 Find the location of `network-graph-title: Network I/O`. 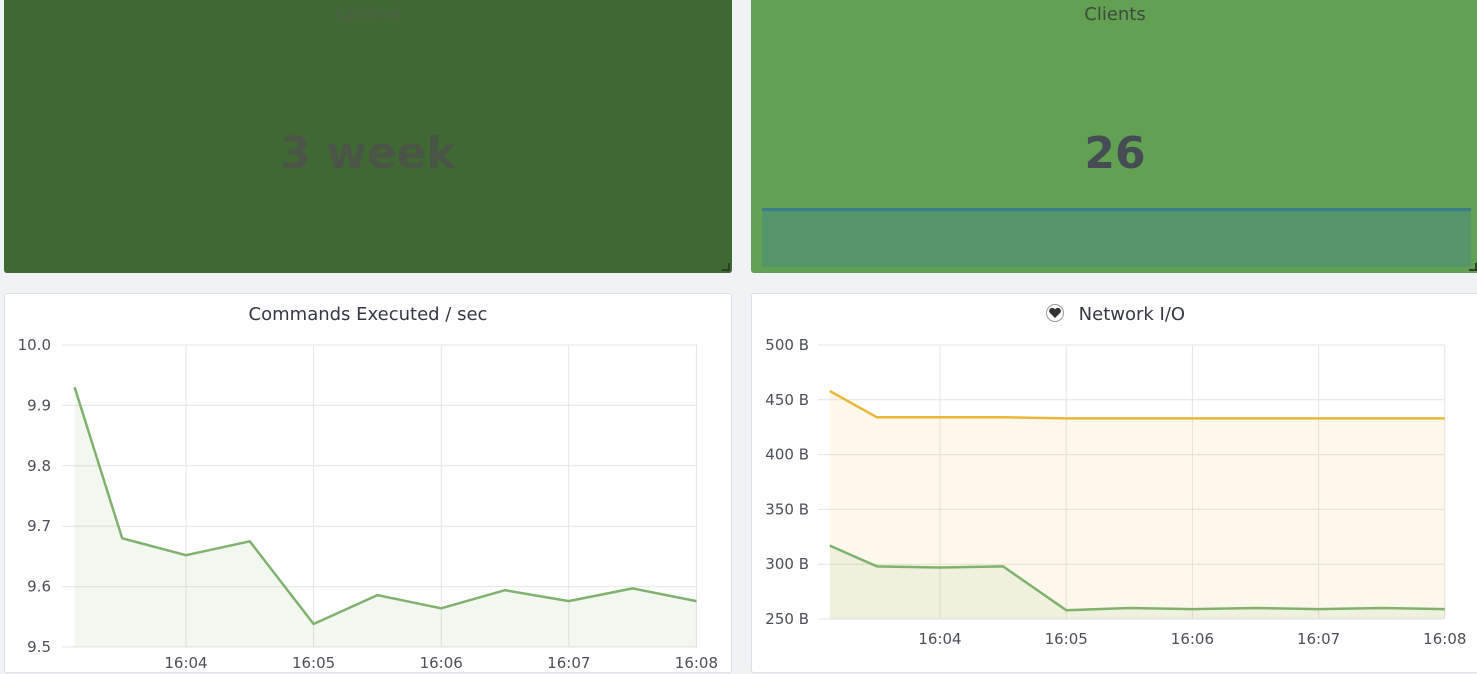

network-graph-title: Network I/O is located at coordinates (1114, 315).